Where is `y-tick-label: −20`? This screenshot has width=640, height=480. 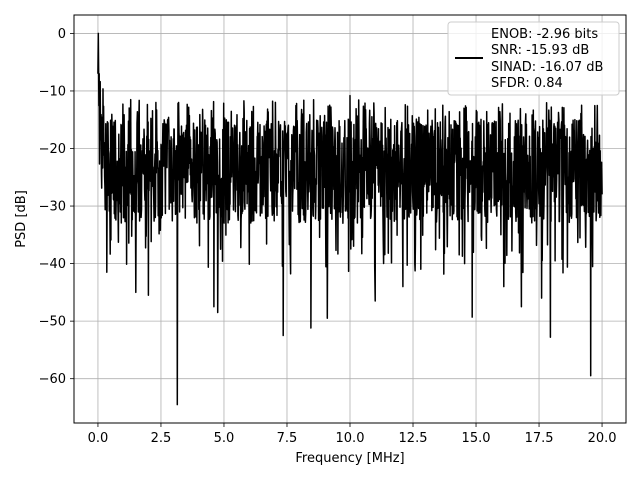
y-tick-label: −20 is located at coordinates (52, 149).